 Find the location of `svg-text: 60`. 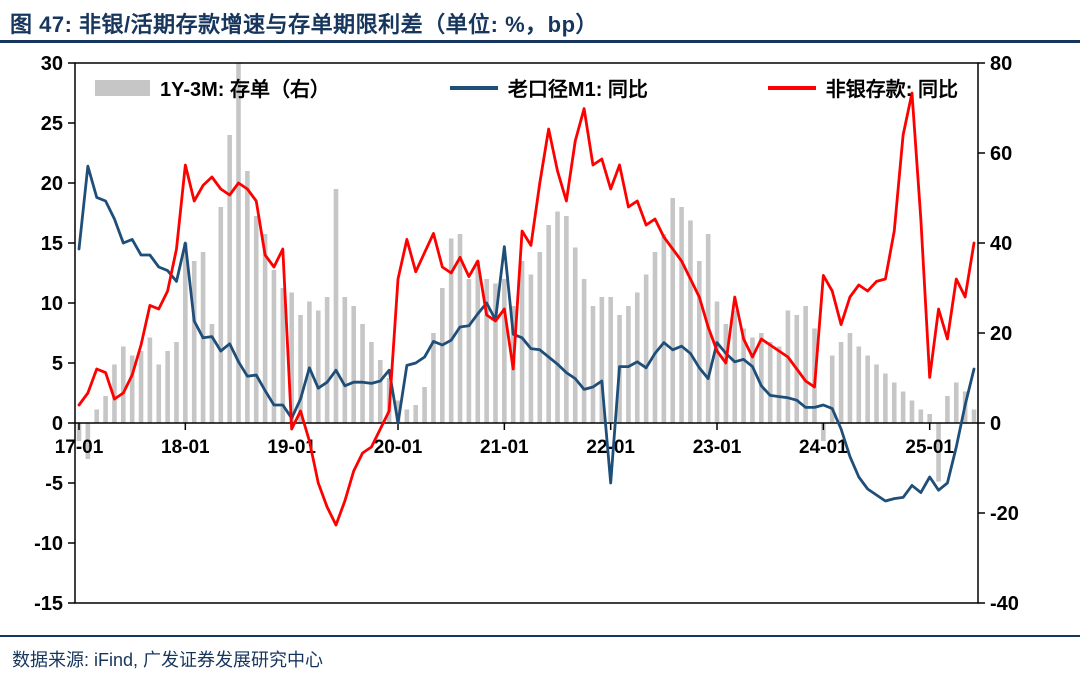

svg-text: 60 is located at coordinates (1001, 154).